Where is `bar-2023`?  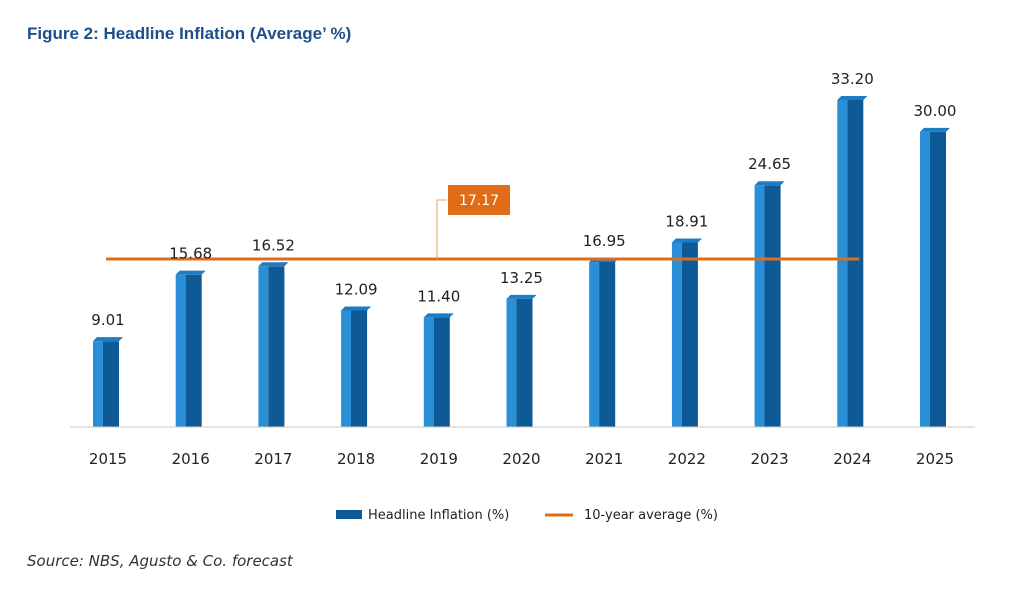
bar-2023 is located at coordinates (769, 304).